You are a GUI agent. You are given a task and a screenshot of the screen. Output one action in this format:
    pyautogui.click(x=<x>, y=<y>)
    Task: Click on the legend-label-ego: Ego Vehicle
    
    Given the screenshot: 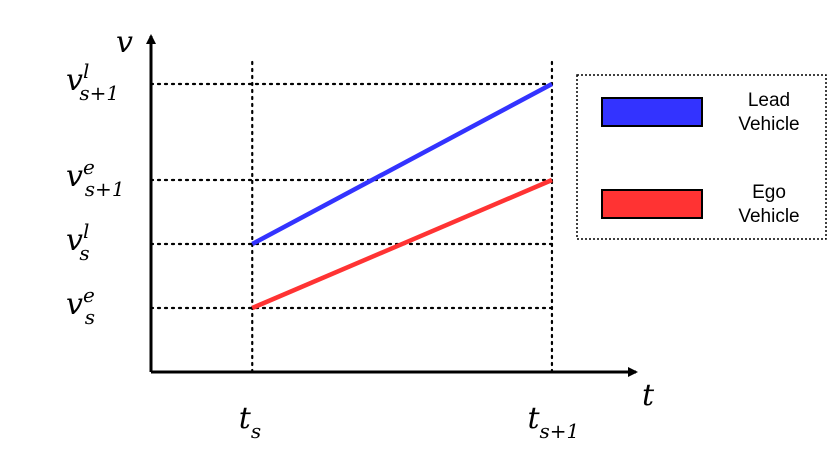 What is the action you would take?
    pyautogui.click(x=768, y=204)
    